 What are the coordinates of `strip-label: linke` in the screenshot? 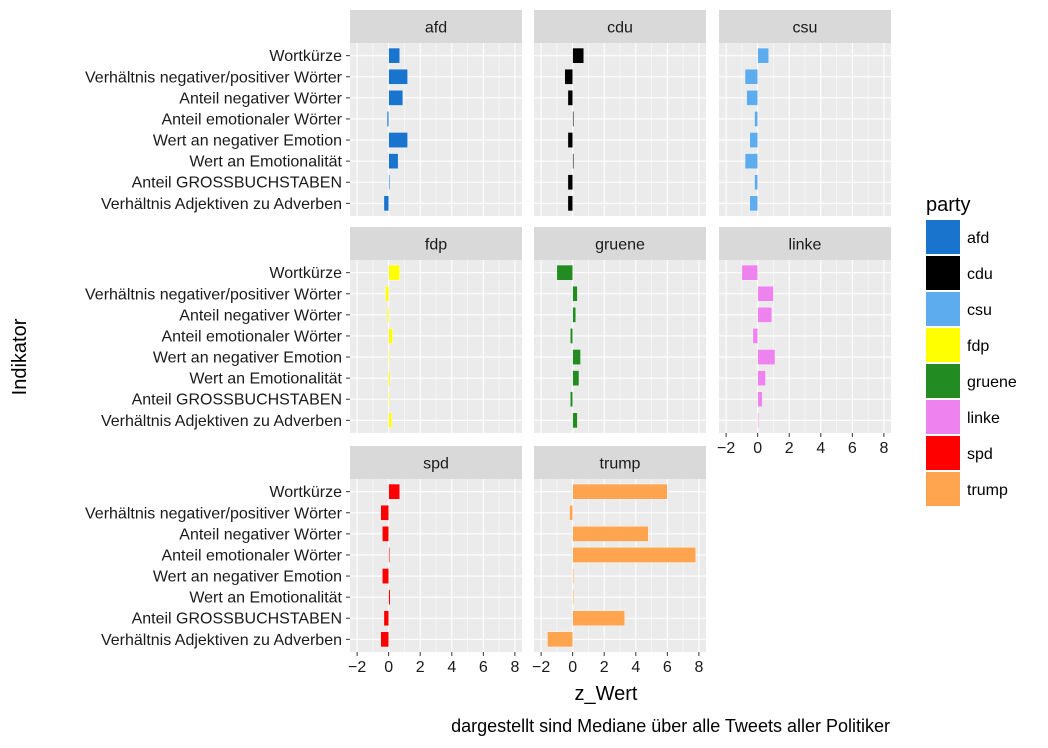 It's located at (805, 245).